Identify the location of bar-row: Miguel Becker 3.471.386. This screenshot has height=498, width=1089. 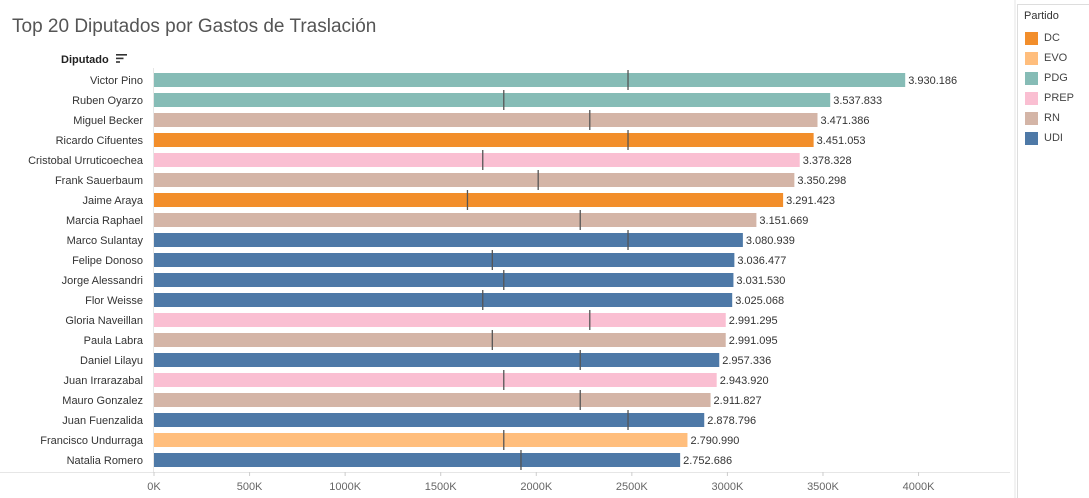
(471, 120).